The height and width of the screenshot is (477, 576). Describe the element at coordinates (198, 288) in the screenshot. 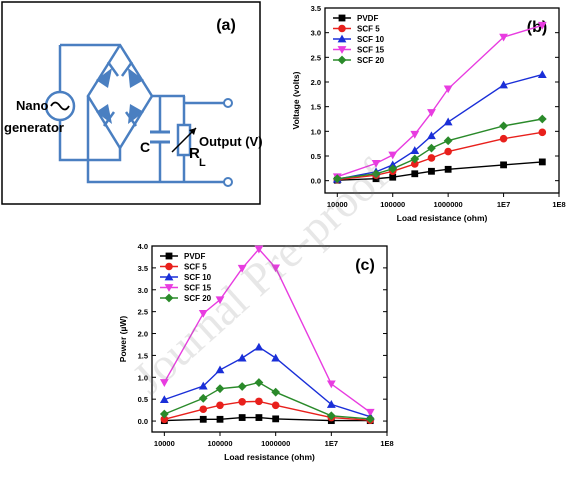

I see `legend-label: SCF 15` at that location.